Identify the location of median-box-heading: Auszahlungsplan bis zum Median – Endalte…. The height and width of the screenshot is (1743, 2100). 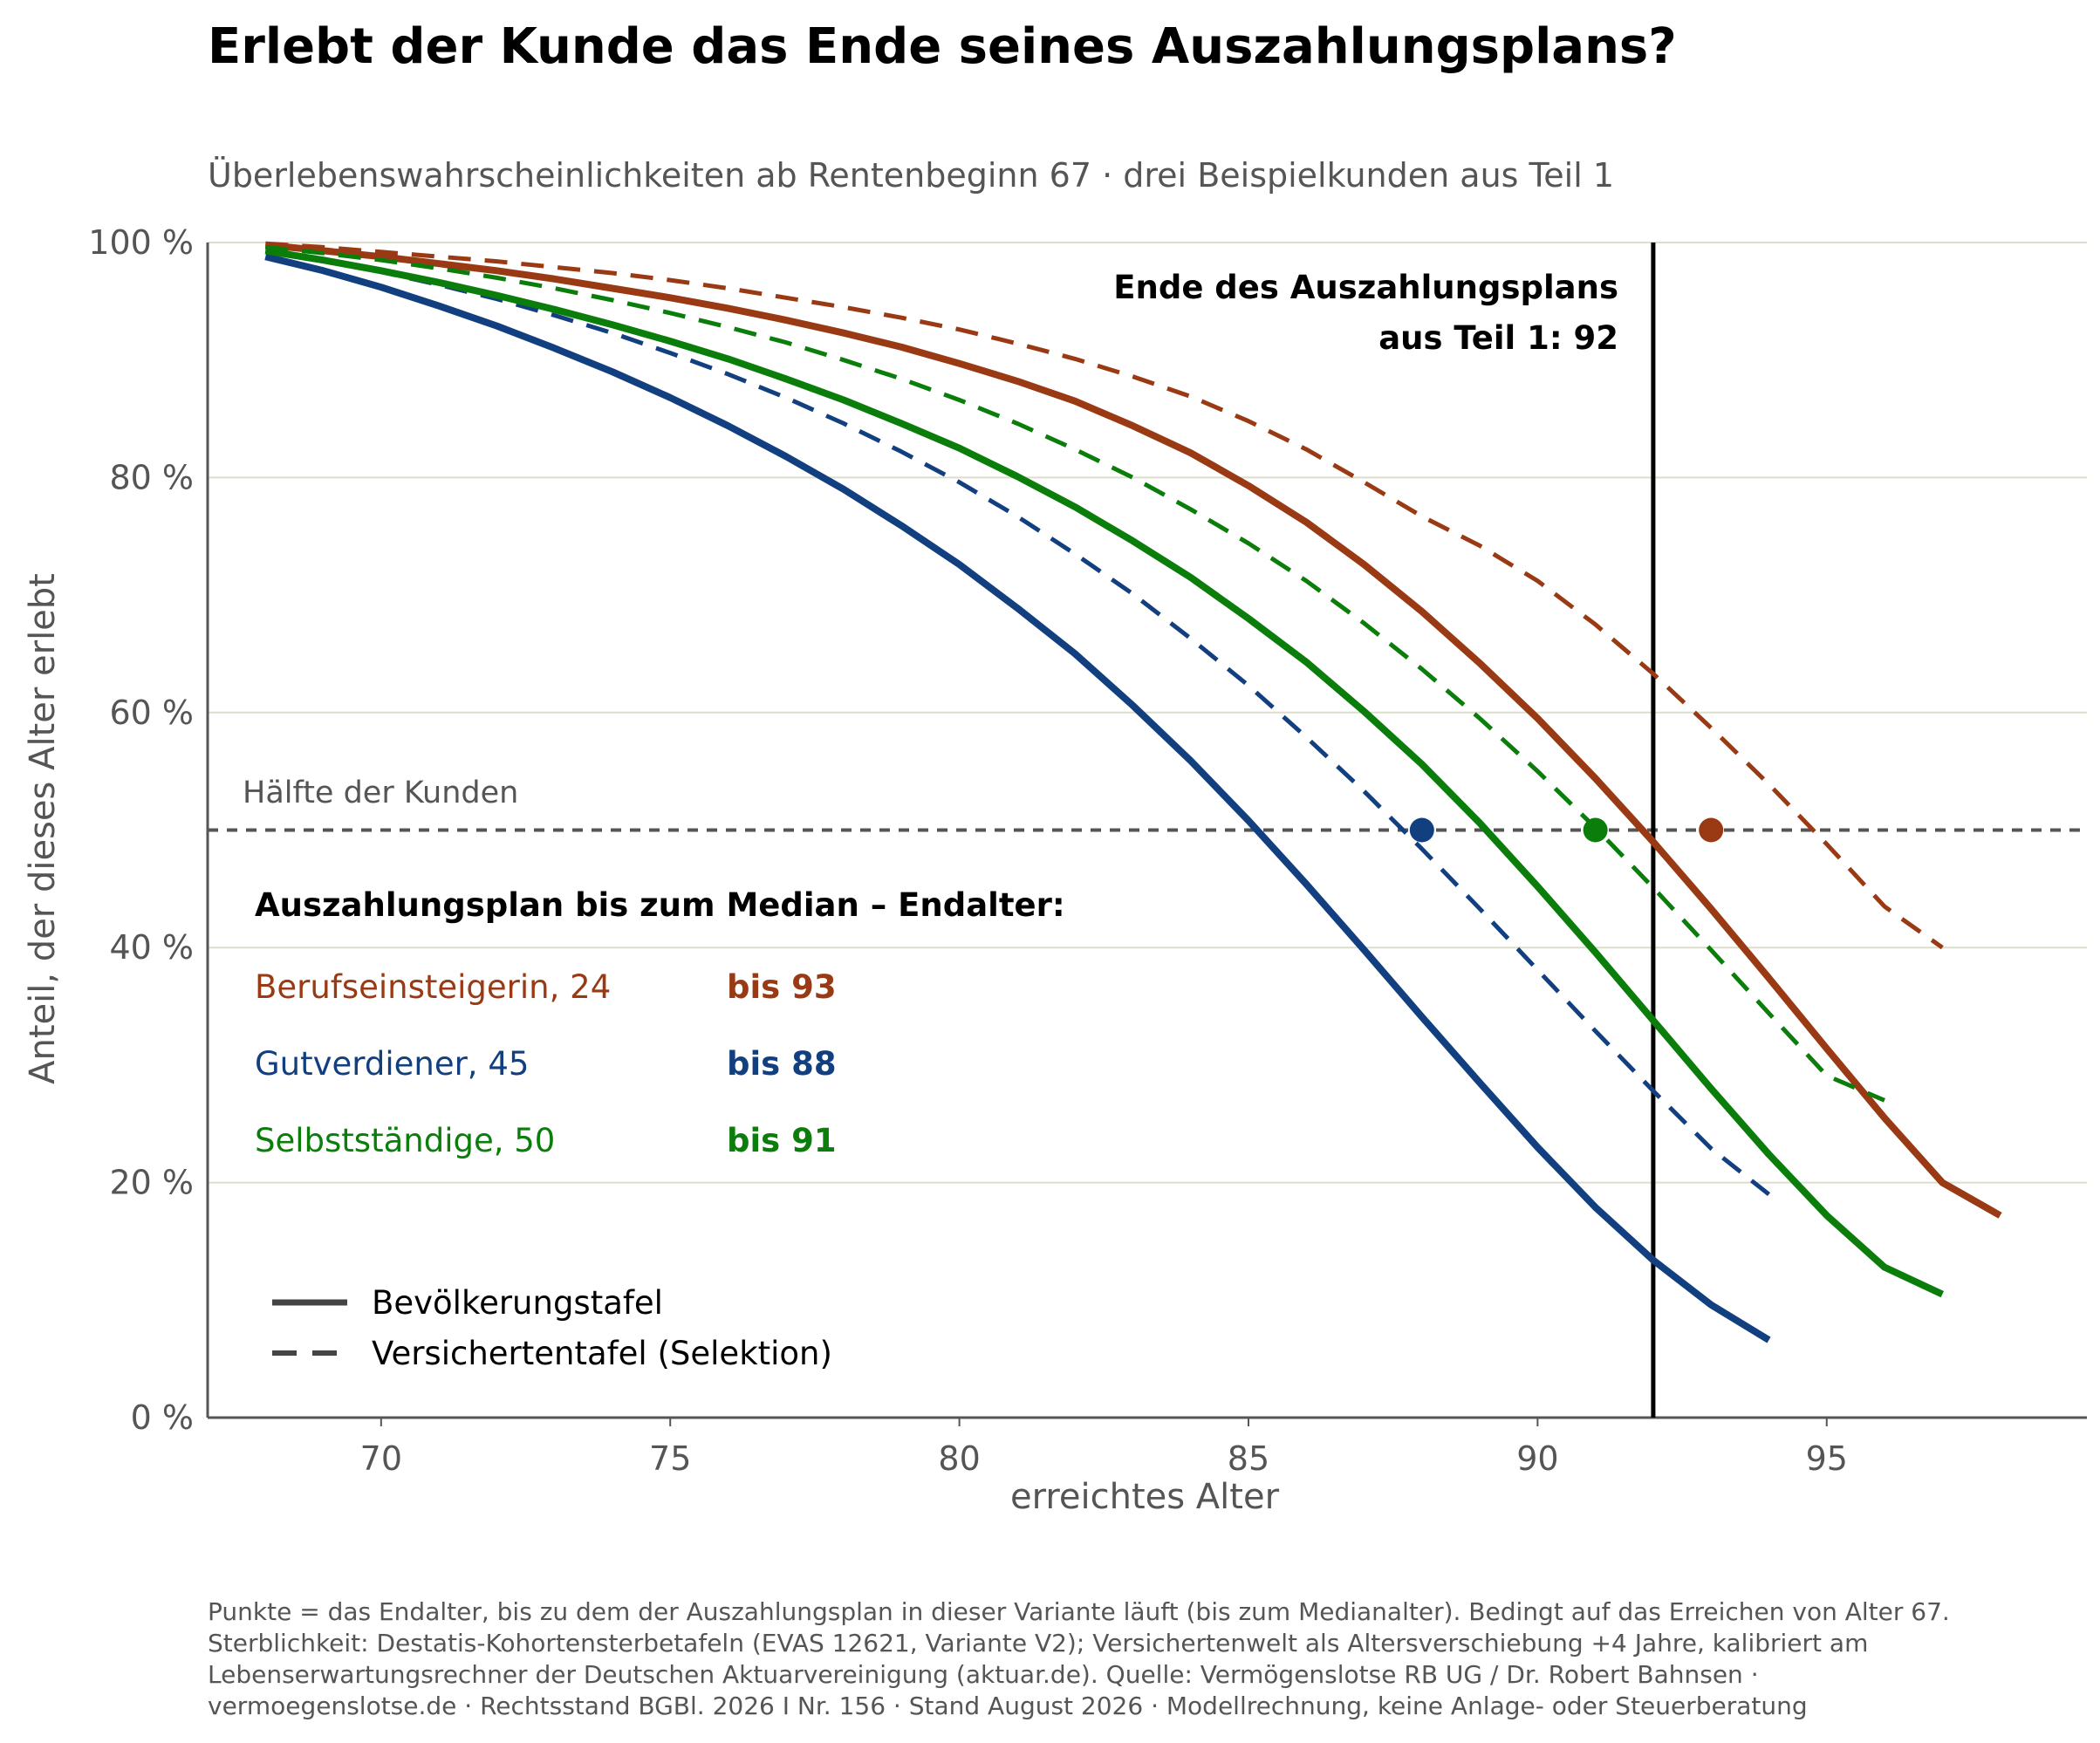
(660, 905).